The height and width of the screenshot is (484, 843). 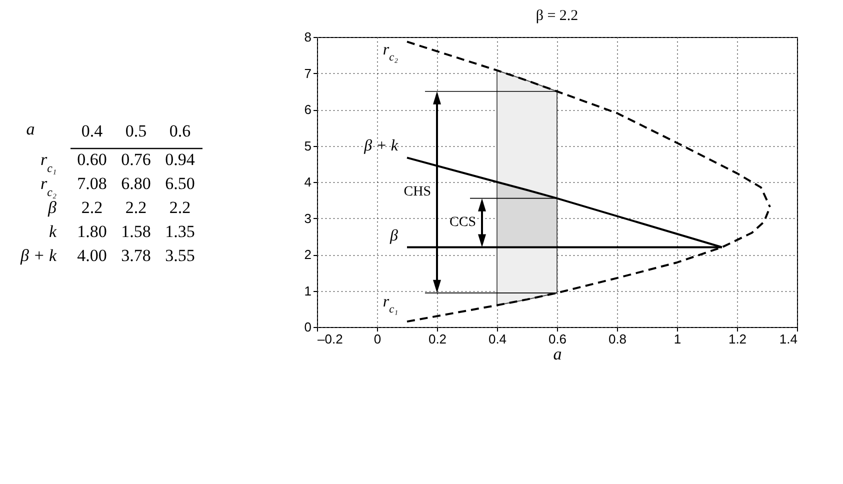 I want to click on y-tick-label: 8, so click(x=308, y=37).